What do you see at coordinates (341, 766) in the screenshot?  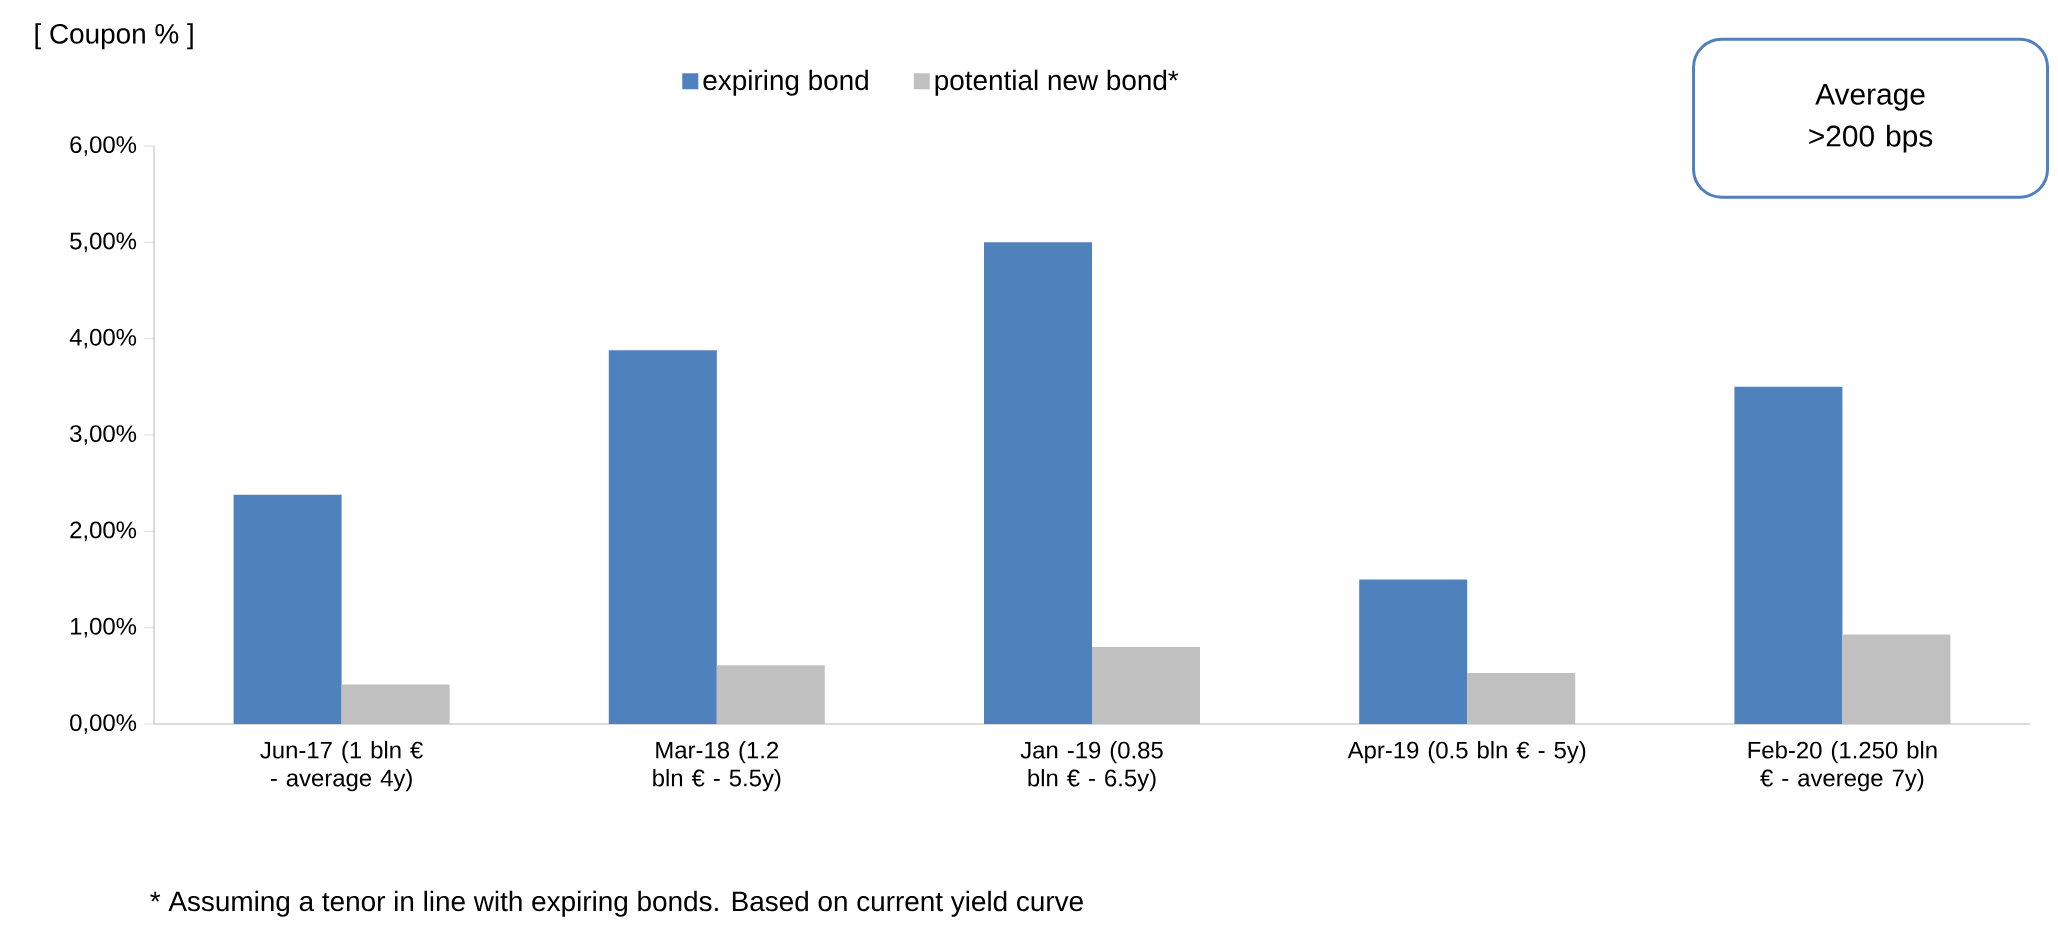 I see `x-tick-label: Jun-17 (1 bln € - average 4y)` at bounding box center [341, 766].